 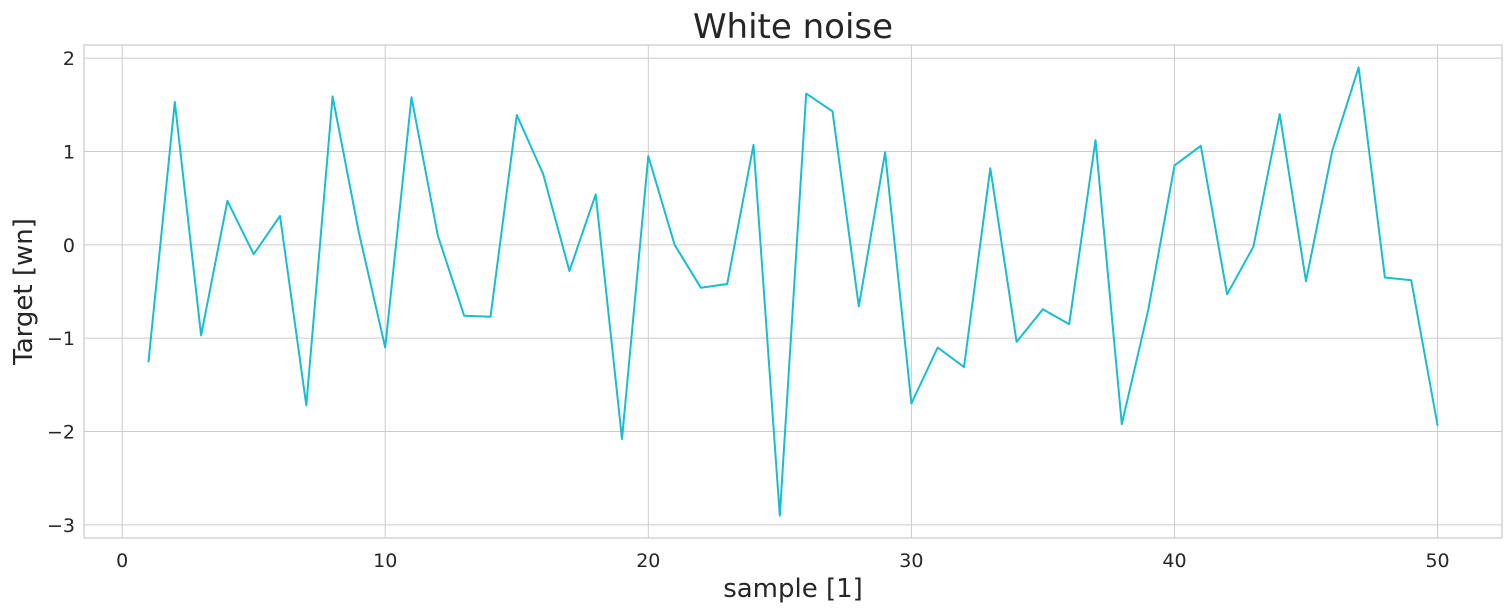 I want to click on x-tick-label: 10, so click(x=385, y=561).